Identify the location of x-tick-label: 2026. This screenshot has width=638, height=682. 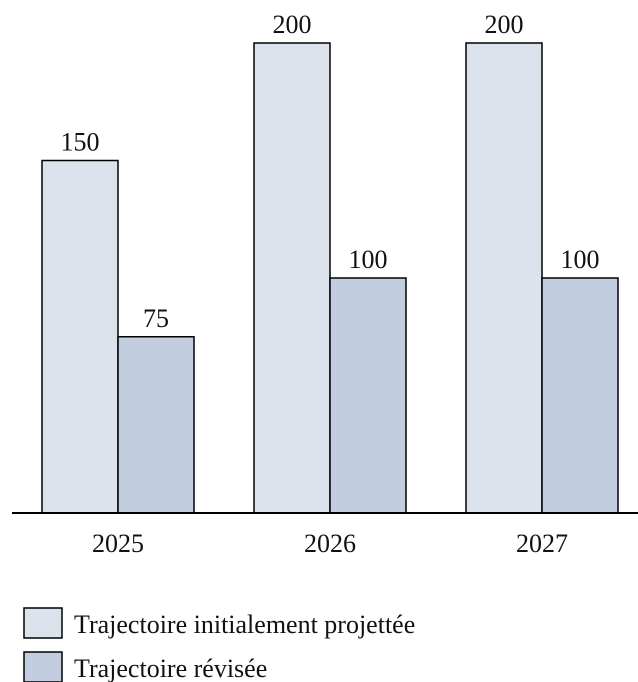
(330, 543).